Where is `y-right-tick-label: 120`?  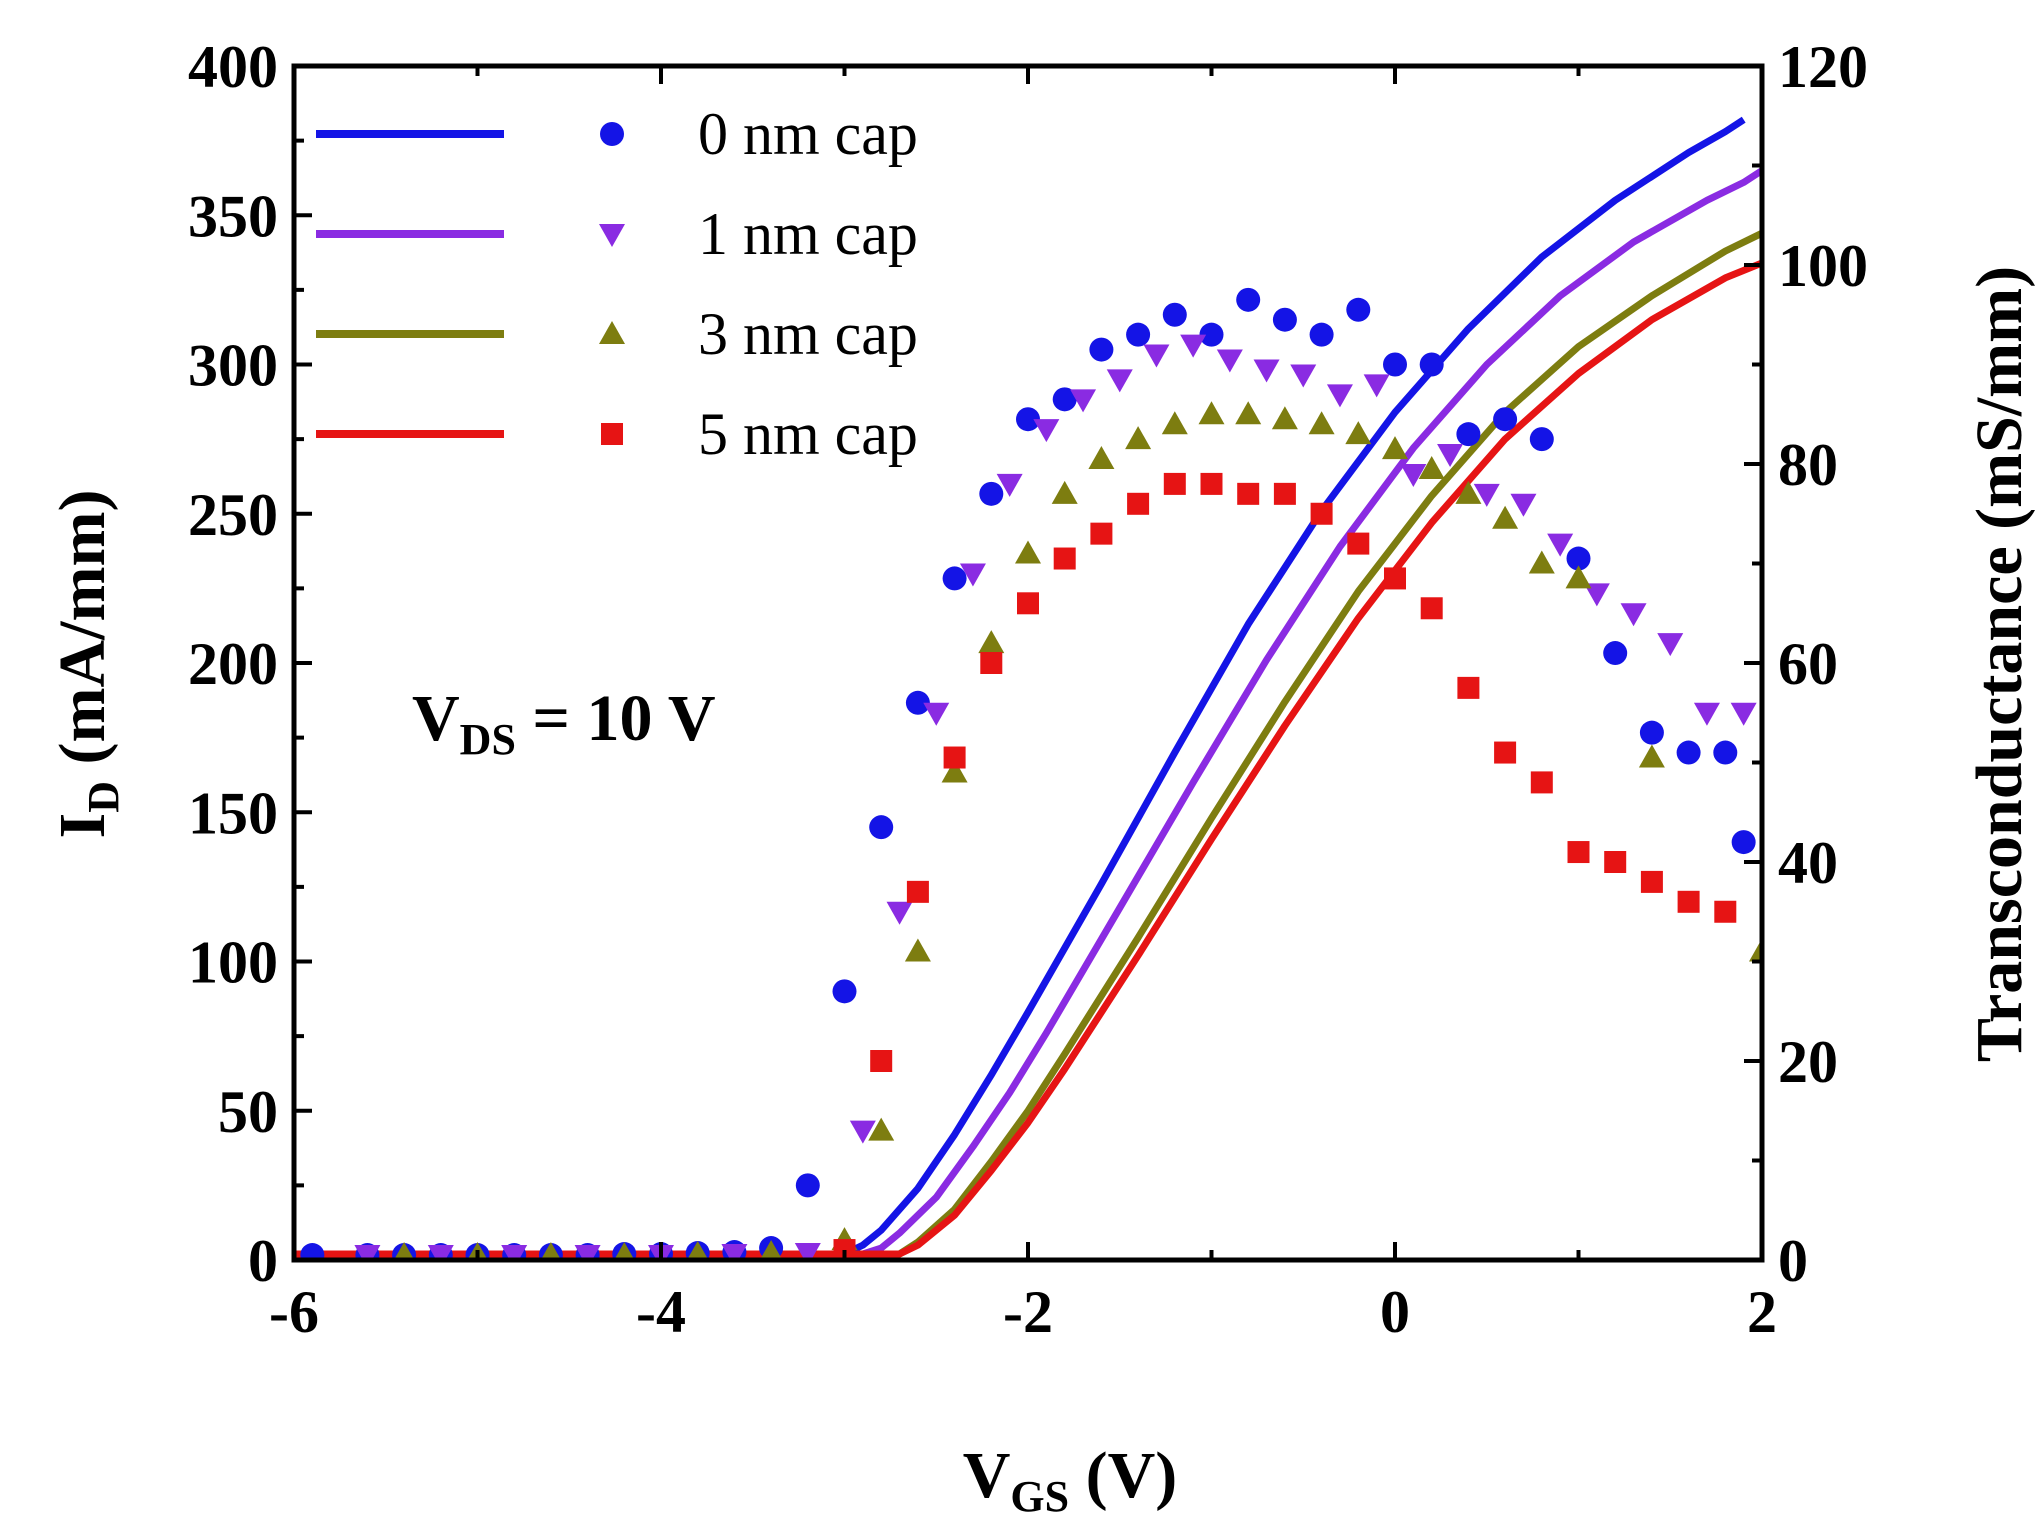 y-right-tick-label: 120 is located at coordinates (1823, 67).